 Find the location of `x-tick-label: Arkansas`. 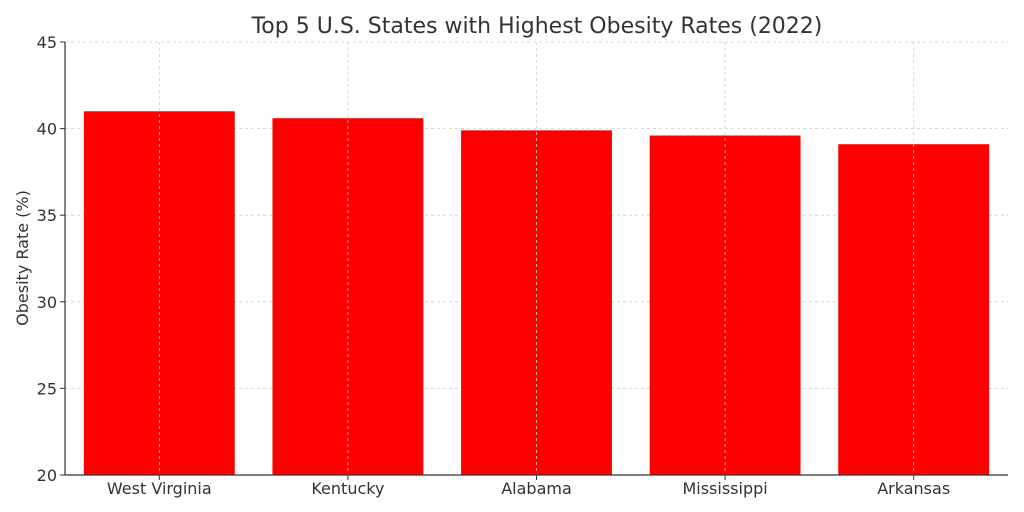

x-tick-label: Arkansas is located at coordinates (913, 488).